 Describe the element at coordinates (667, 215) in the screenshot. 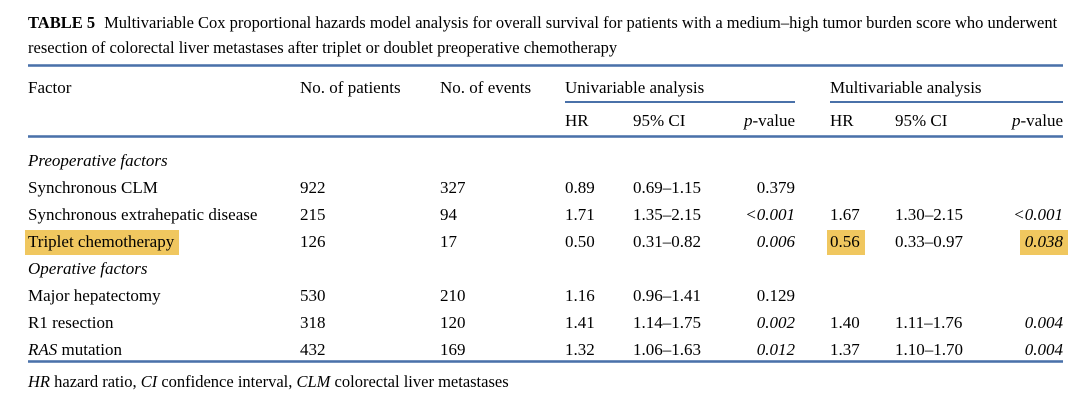

I see `uni-ci-cell: 1.35–2.15` at that location.